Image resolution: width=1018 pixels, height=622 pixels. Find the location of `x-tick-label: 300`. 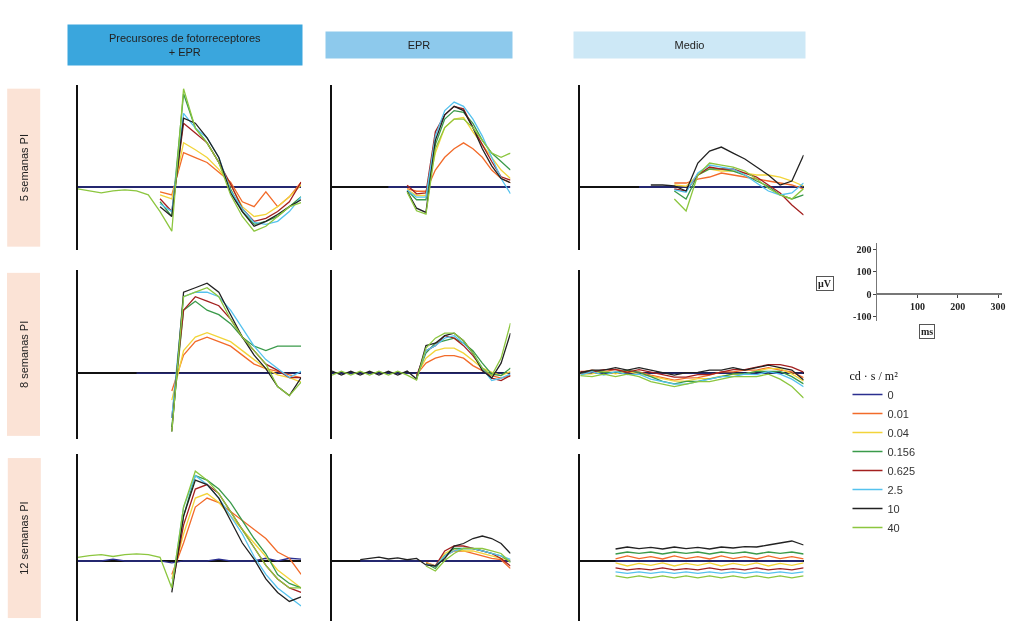

x-tick-label: 300 is located at coordinates (998, 307).